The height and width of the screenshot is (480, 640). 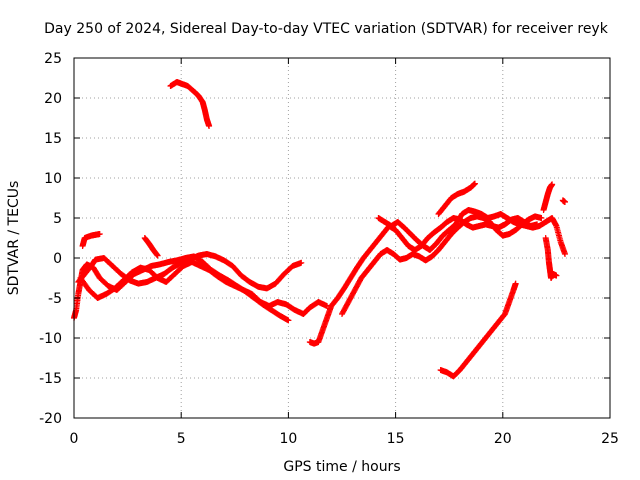 I want to click on x-tick-label: 10, so click(x=288, y=439).